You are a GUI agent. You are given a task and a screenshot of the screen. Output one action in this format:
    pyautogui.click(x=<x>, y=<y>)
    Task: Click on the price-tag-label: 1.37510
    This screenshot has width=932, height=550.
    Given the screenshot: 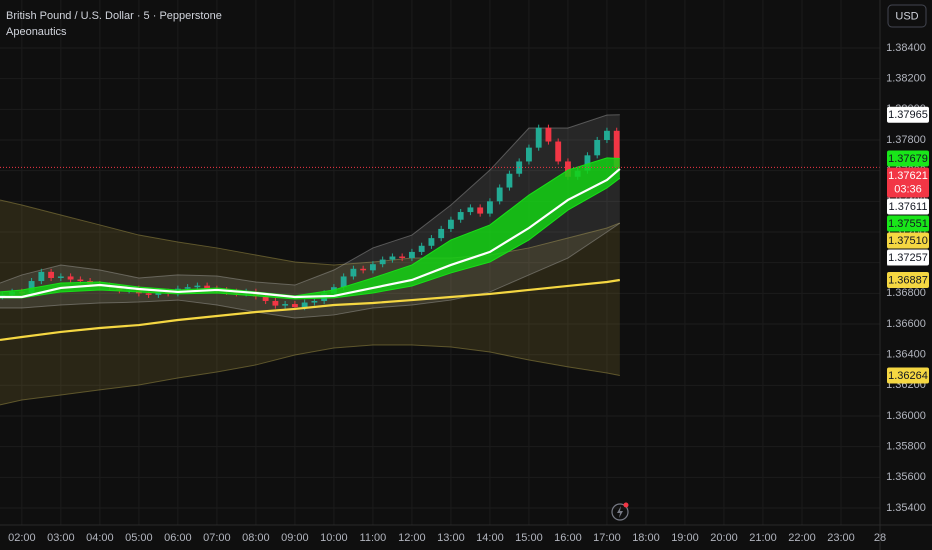 What is the action you would take?
    pyautogui.click(x=908, y=241)
    